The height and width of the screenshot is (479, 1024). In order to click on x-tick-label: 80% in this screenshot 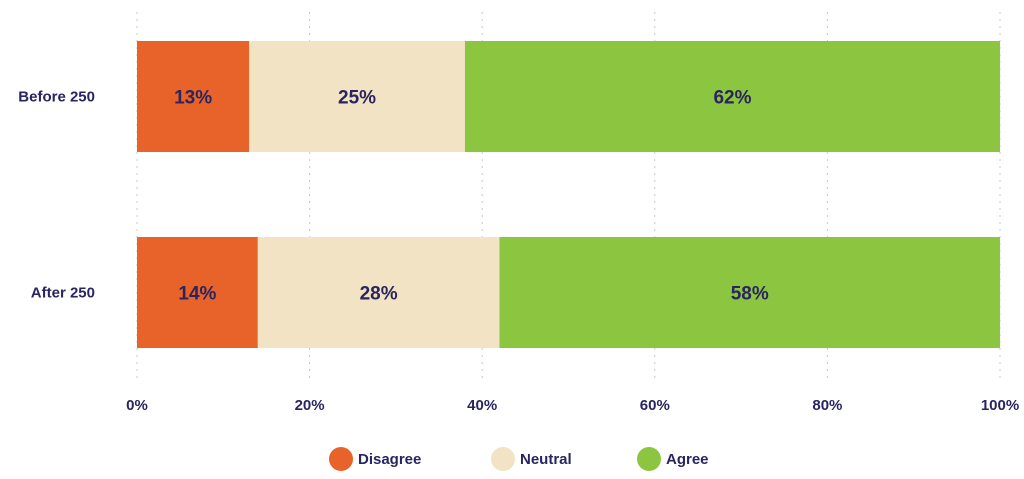, I will do `click(827, 405)`.